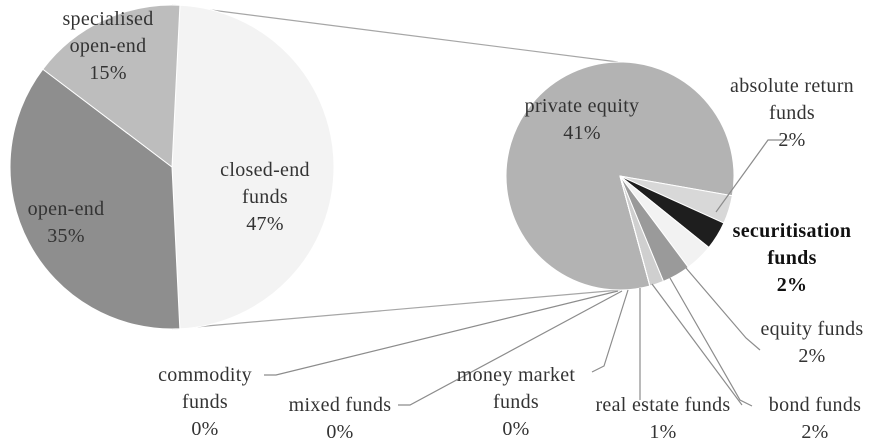 Image resolution: width=881 pixels, height=446 pixels. I want to click on slice-label: money market funds 0%, so click(516, 402).